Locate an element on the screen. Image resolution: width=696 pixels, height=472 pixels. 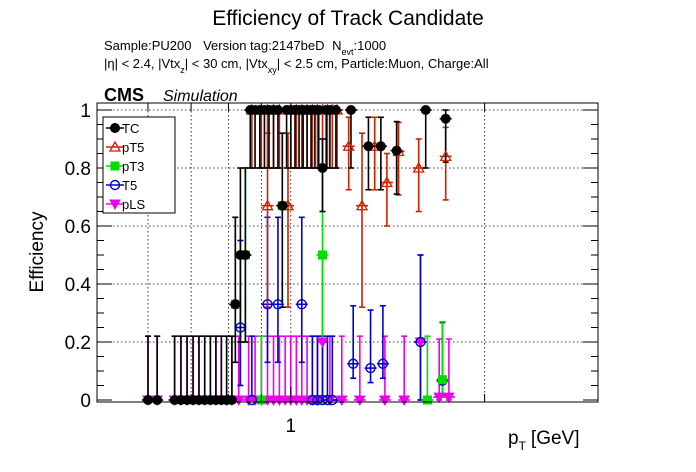
y-tick-label: 0.8 is located at coordinates (78, 169).